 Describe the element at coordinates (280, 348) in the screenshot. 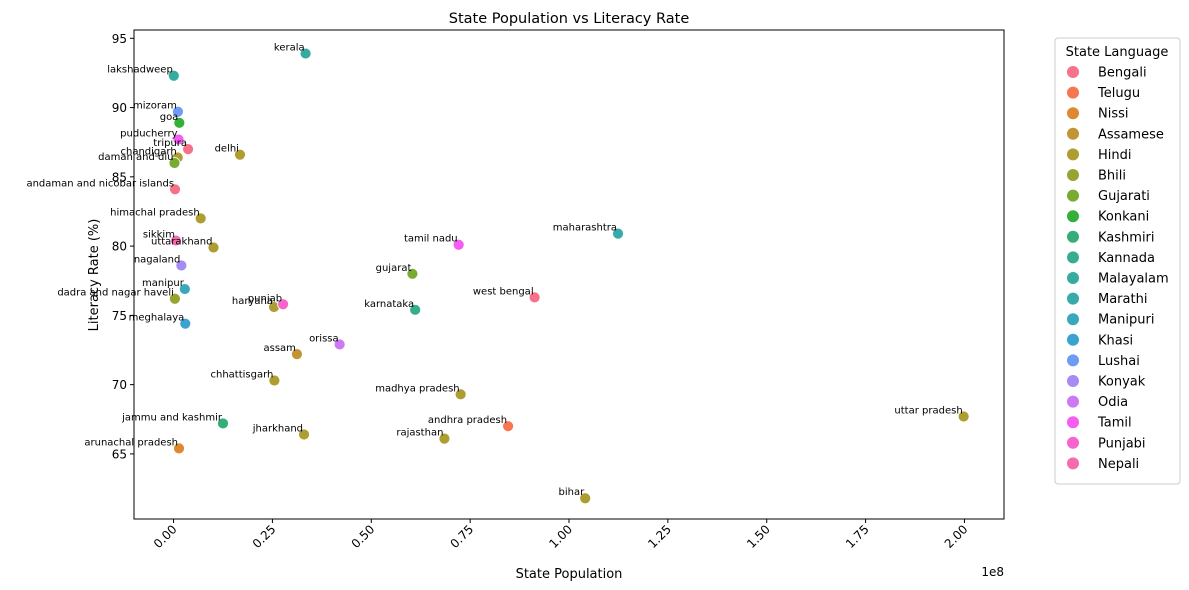

I see `data-point-label: assam` at that location.